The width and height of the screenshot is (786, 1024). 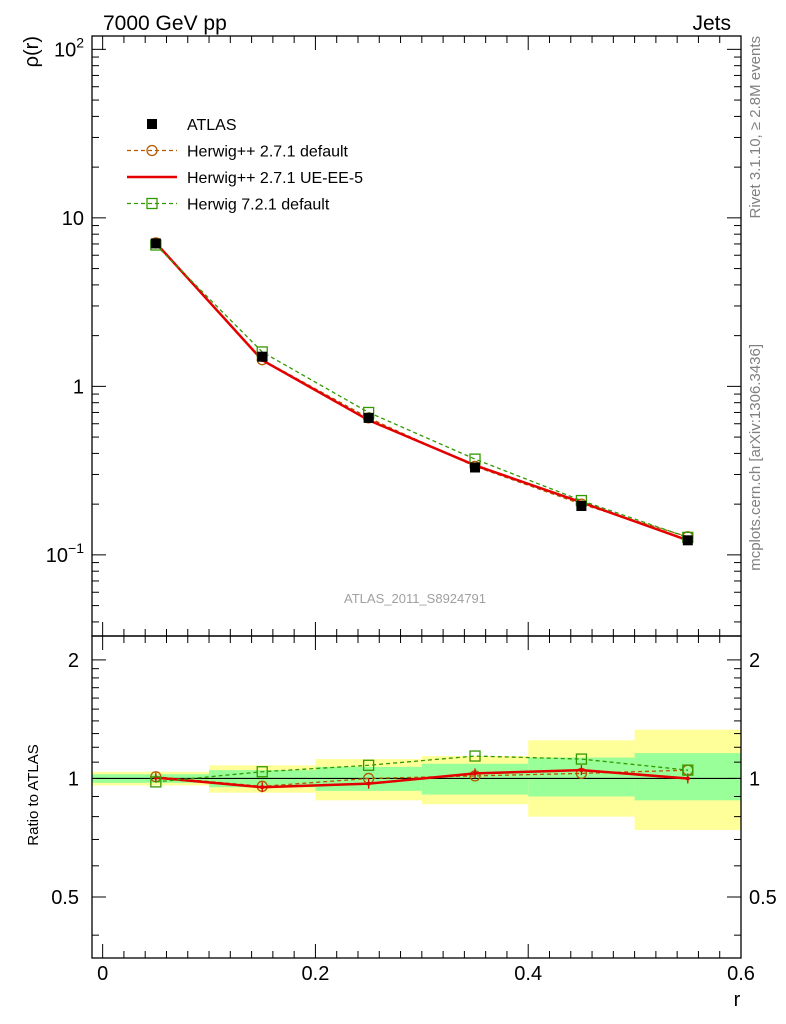 What do you see at coordinates (316, 974) in the screenshot?
I see `x-tick-label: 0.2` at bounding box center [316, 974].